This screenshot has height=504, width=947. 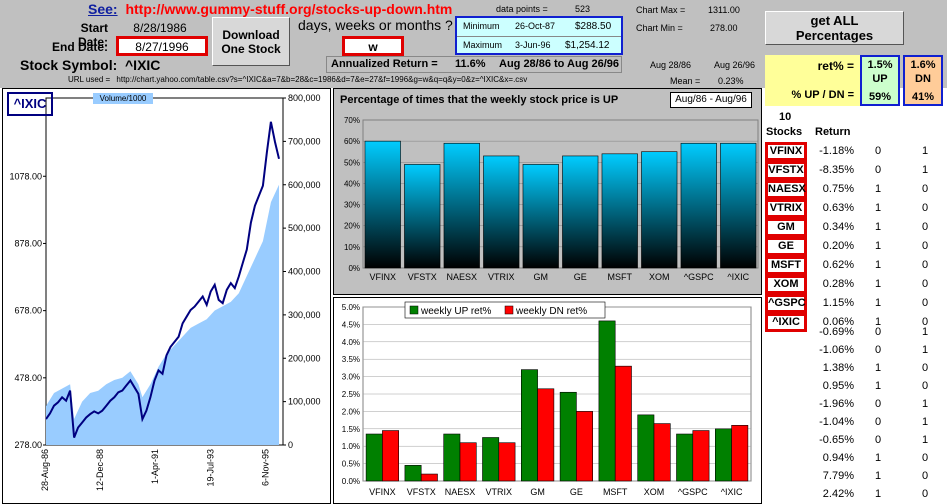 What do you see at coordinates (143, 65) in the screenshot?
I see `stock-symbol-value: ^IXIC` at bounding box center [143, 65].